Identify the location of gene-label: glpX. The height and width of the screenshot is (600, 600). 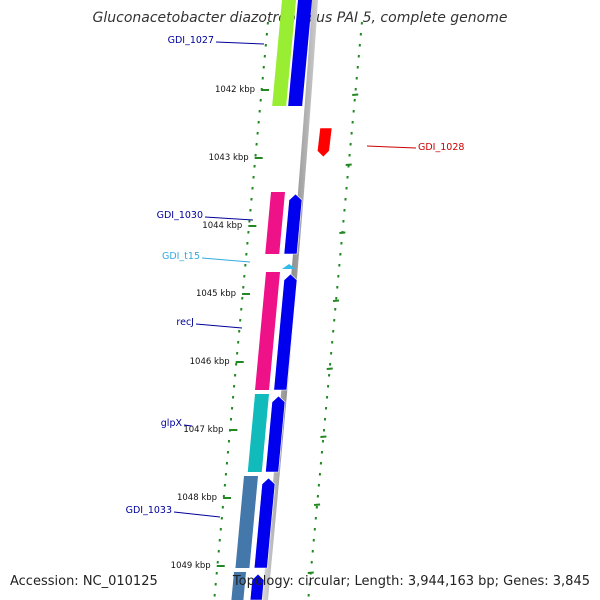
(172, 423).